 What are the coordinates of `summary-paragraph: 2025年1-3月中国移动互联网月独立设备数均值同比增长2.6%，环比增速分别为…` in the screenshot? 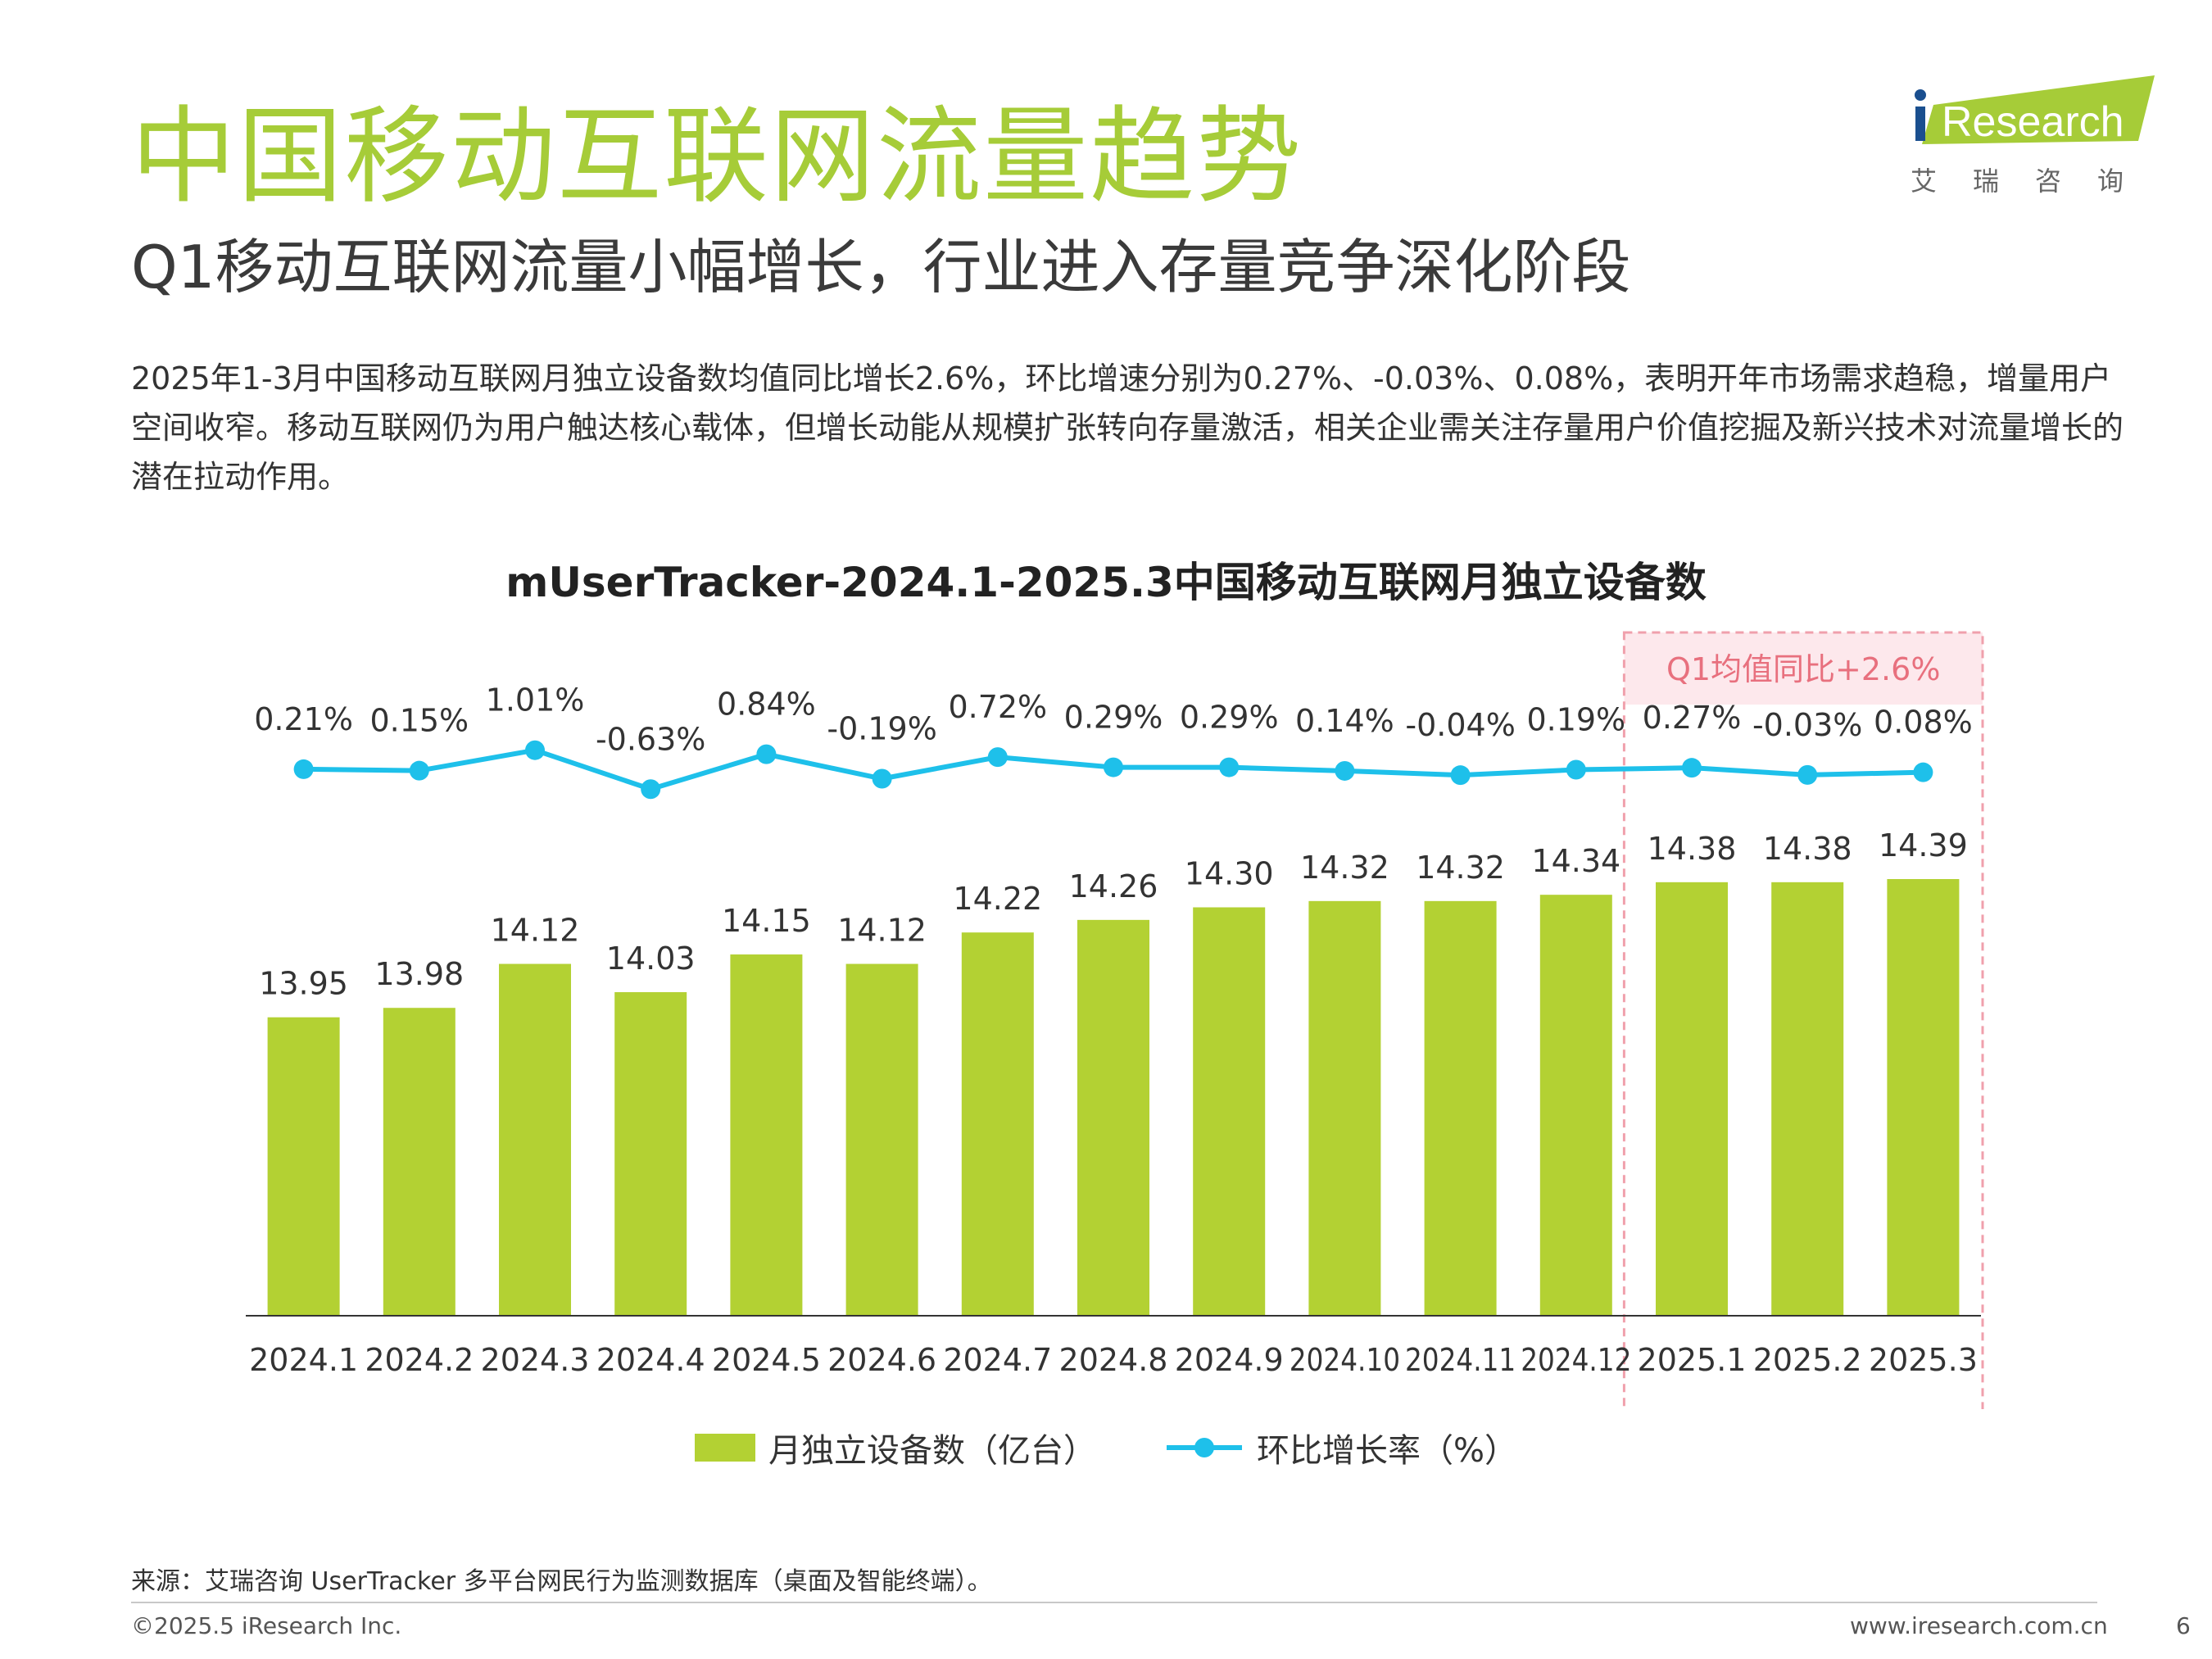 It's located at (1127, 427).